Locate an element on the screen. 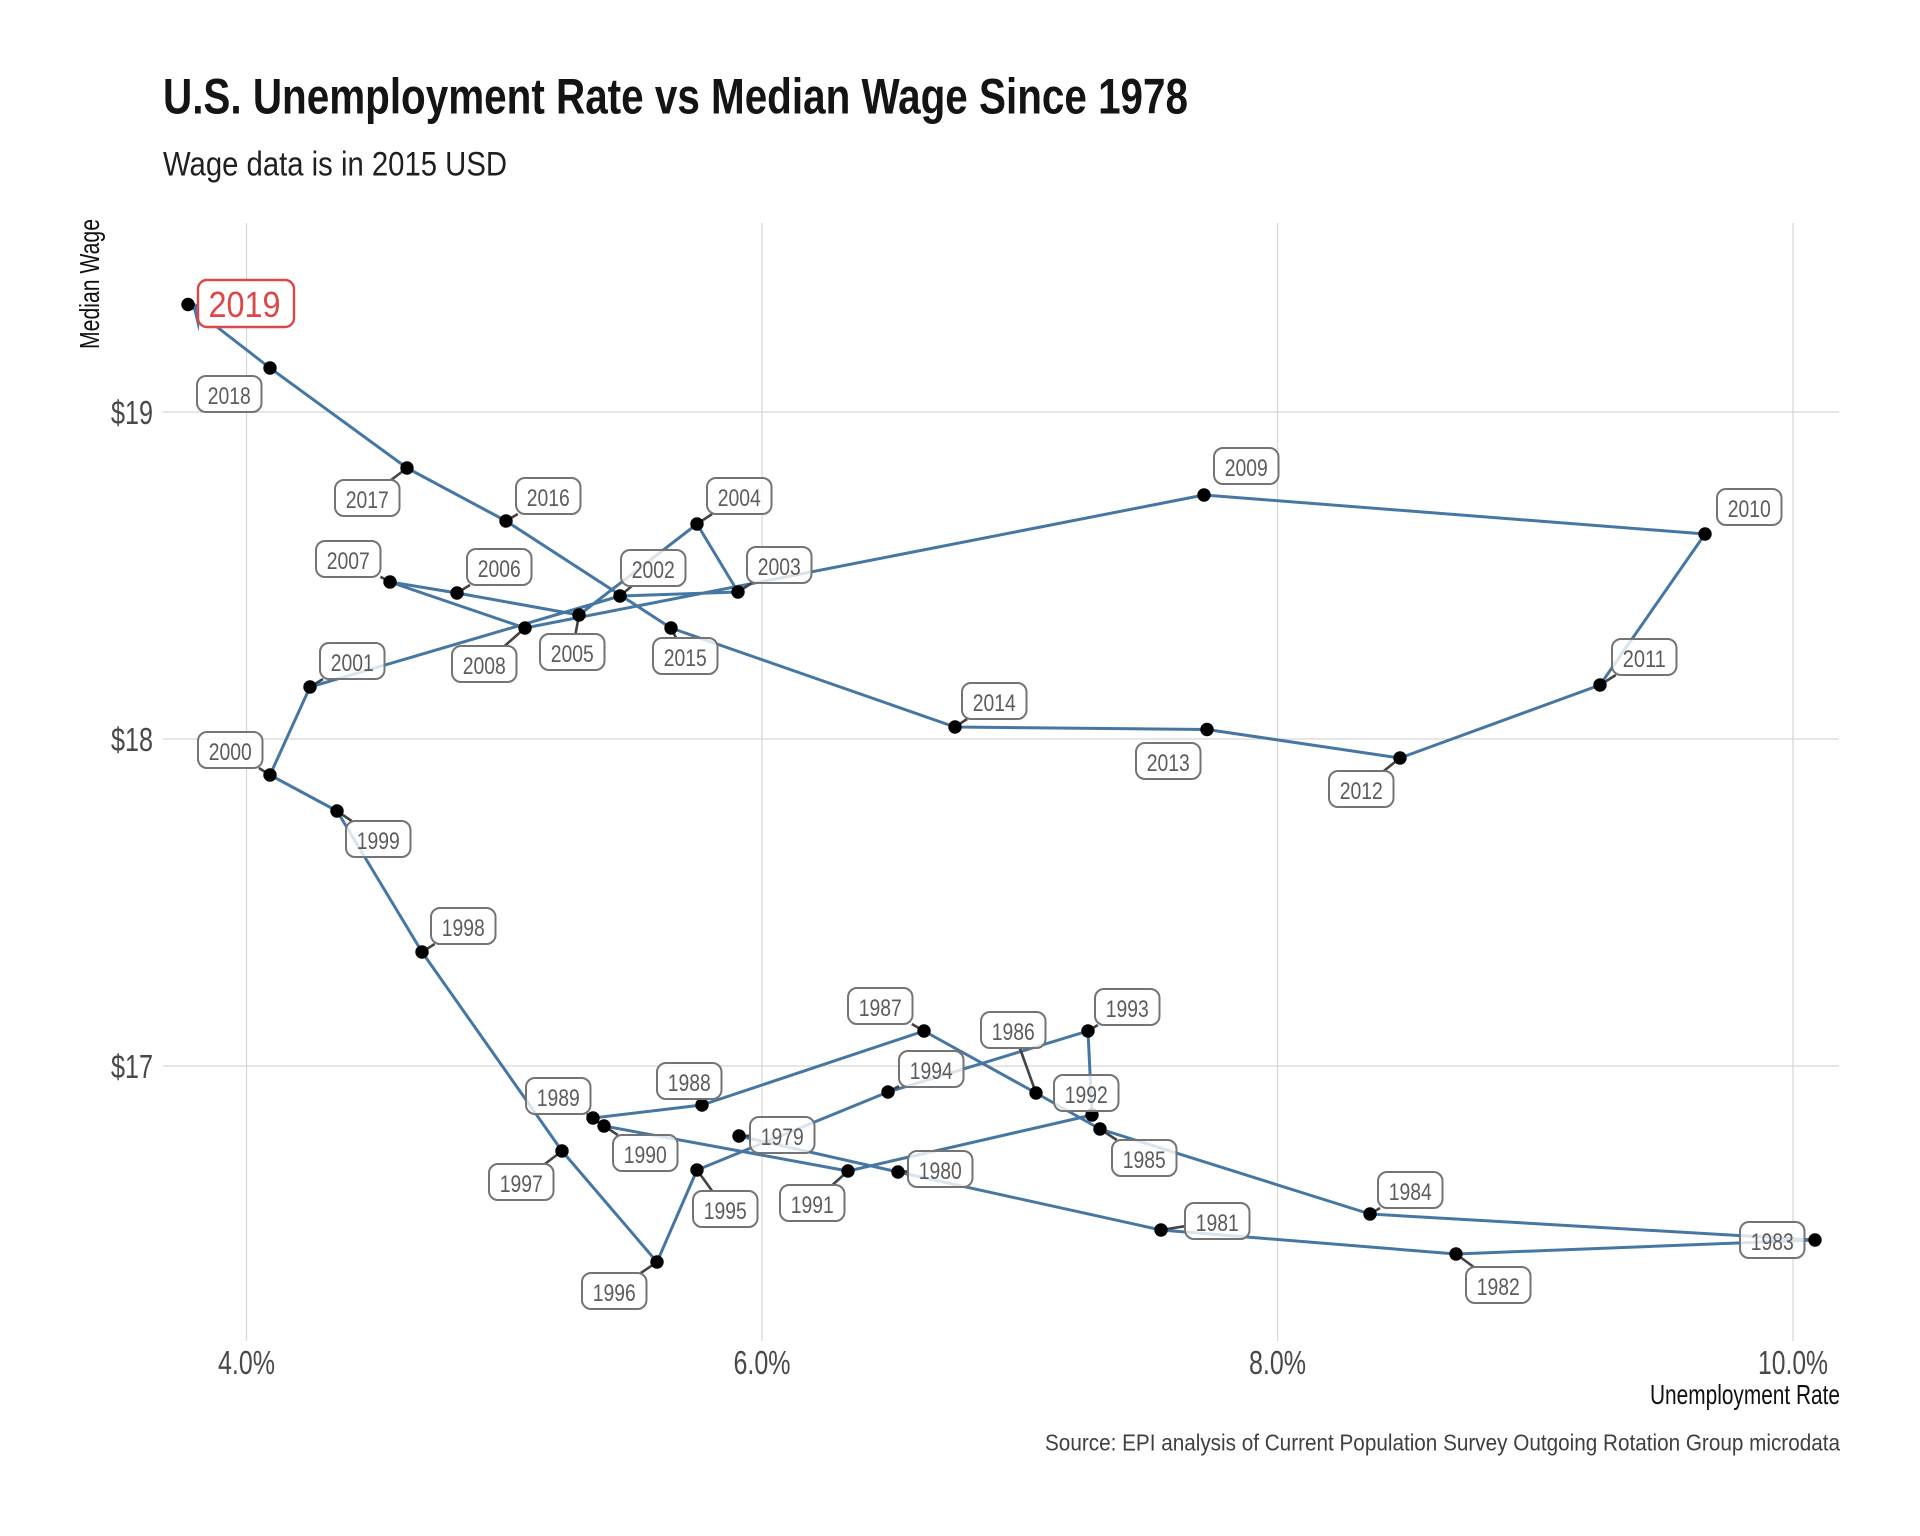  svg-text: 1984 is located at coordinates (1410, 1192).